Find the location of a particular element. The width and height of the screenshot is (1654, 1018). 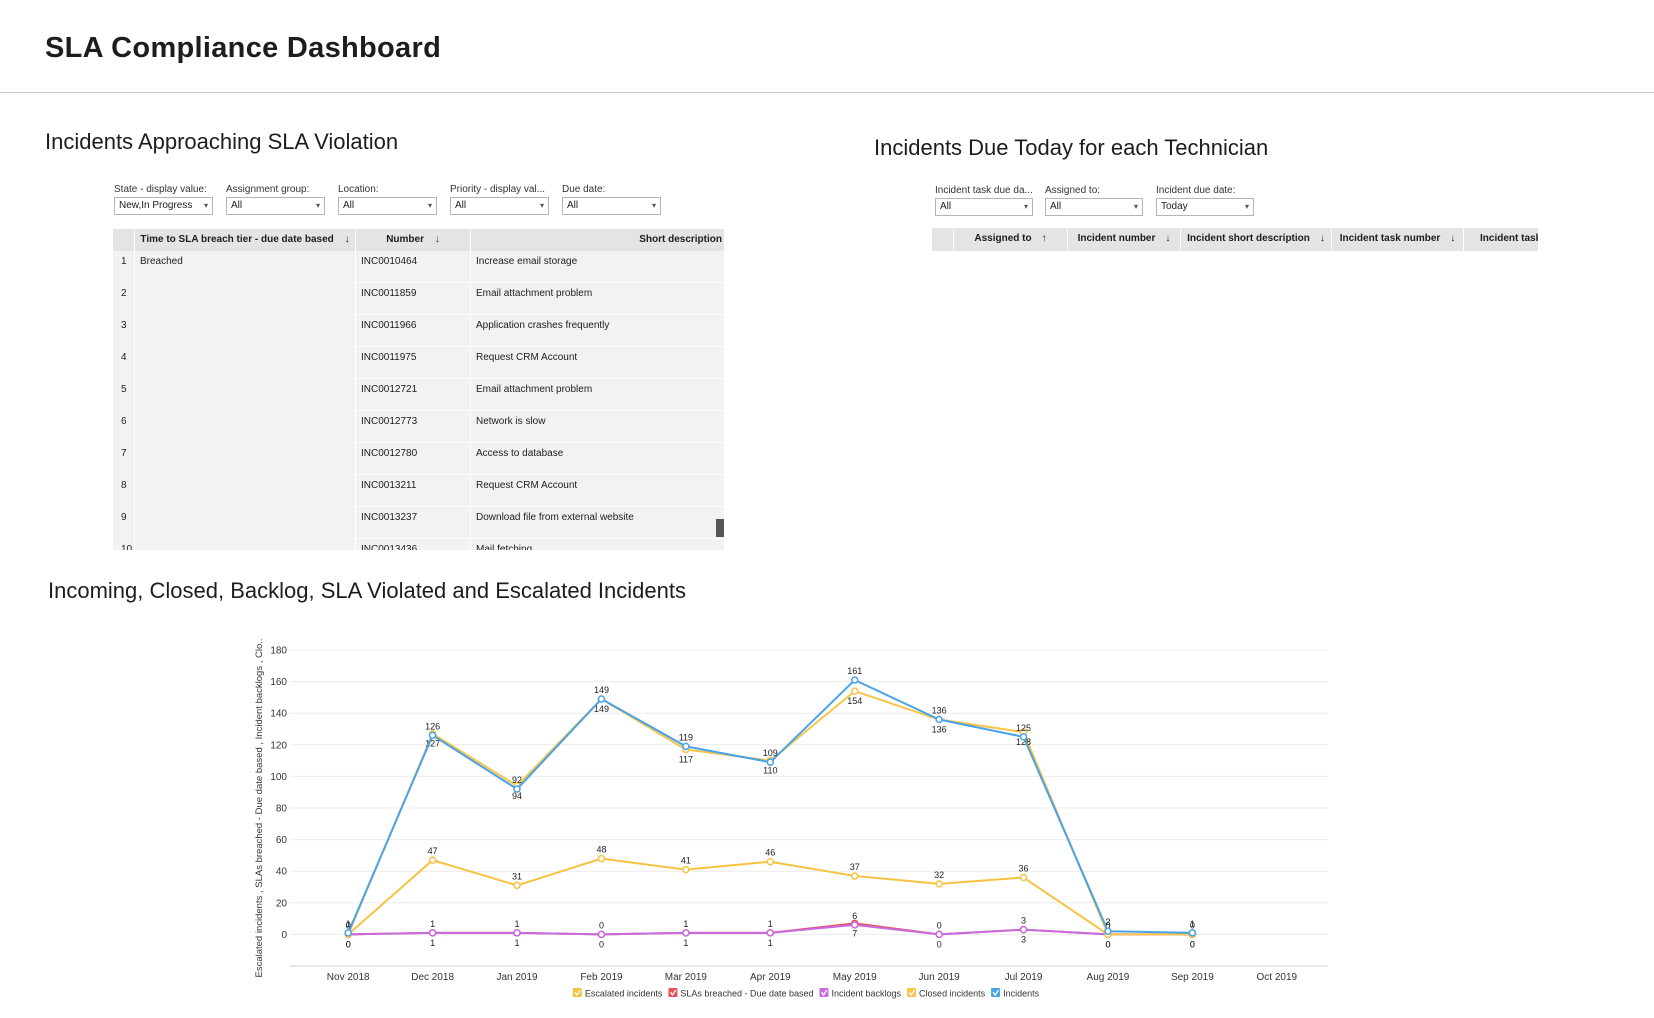

data-label: 2 is located at coordinates (1107, 922).